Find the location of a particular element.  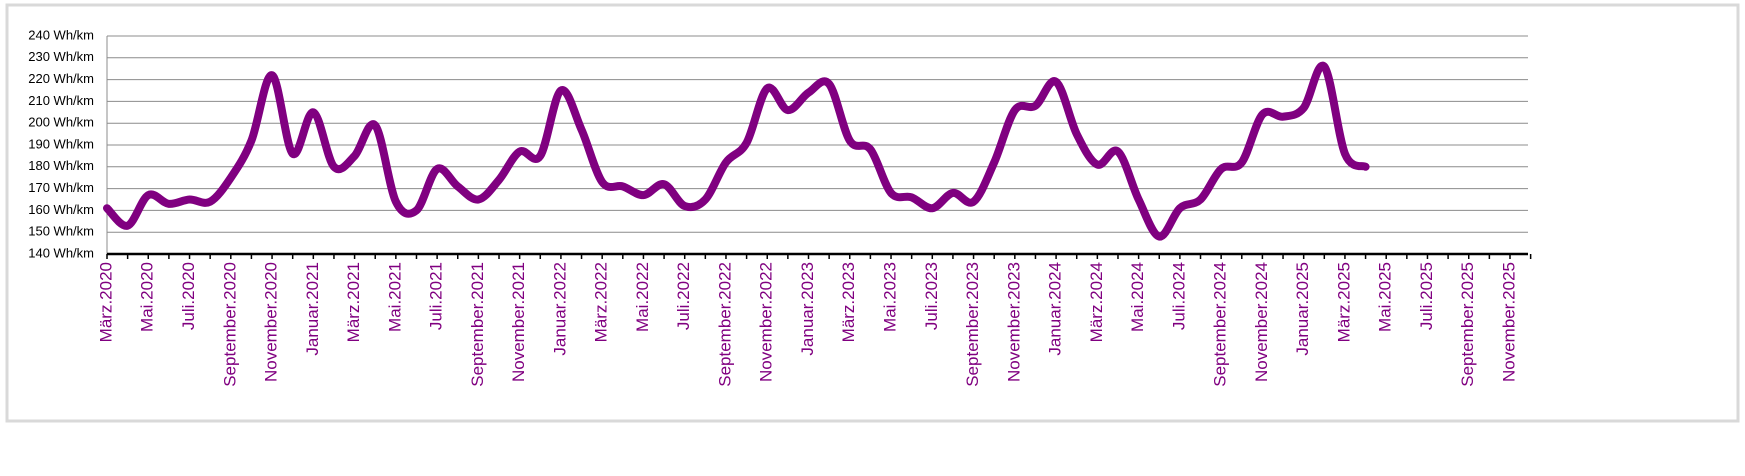

x-tick-label: Mai.2021 is located at coordinates (394, 297).